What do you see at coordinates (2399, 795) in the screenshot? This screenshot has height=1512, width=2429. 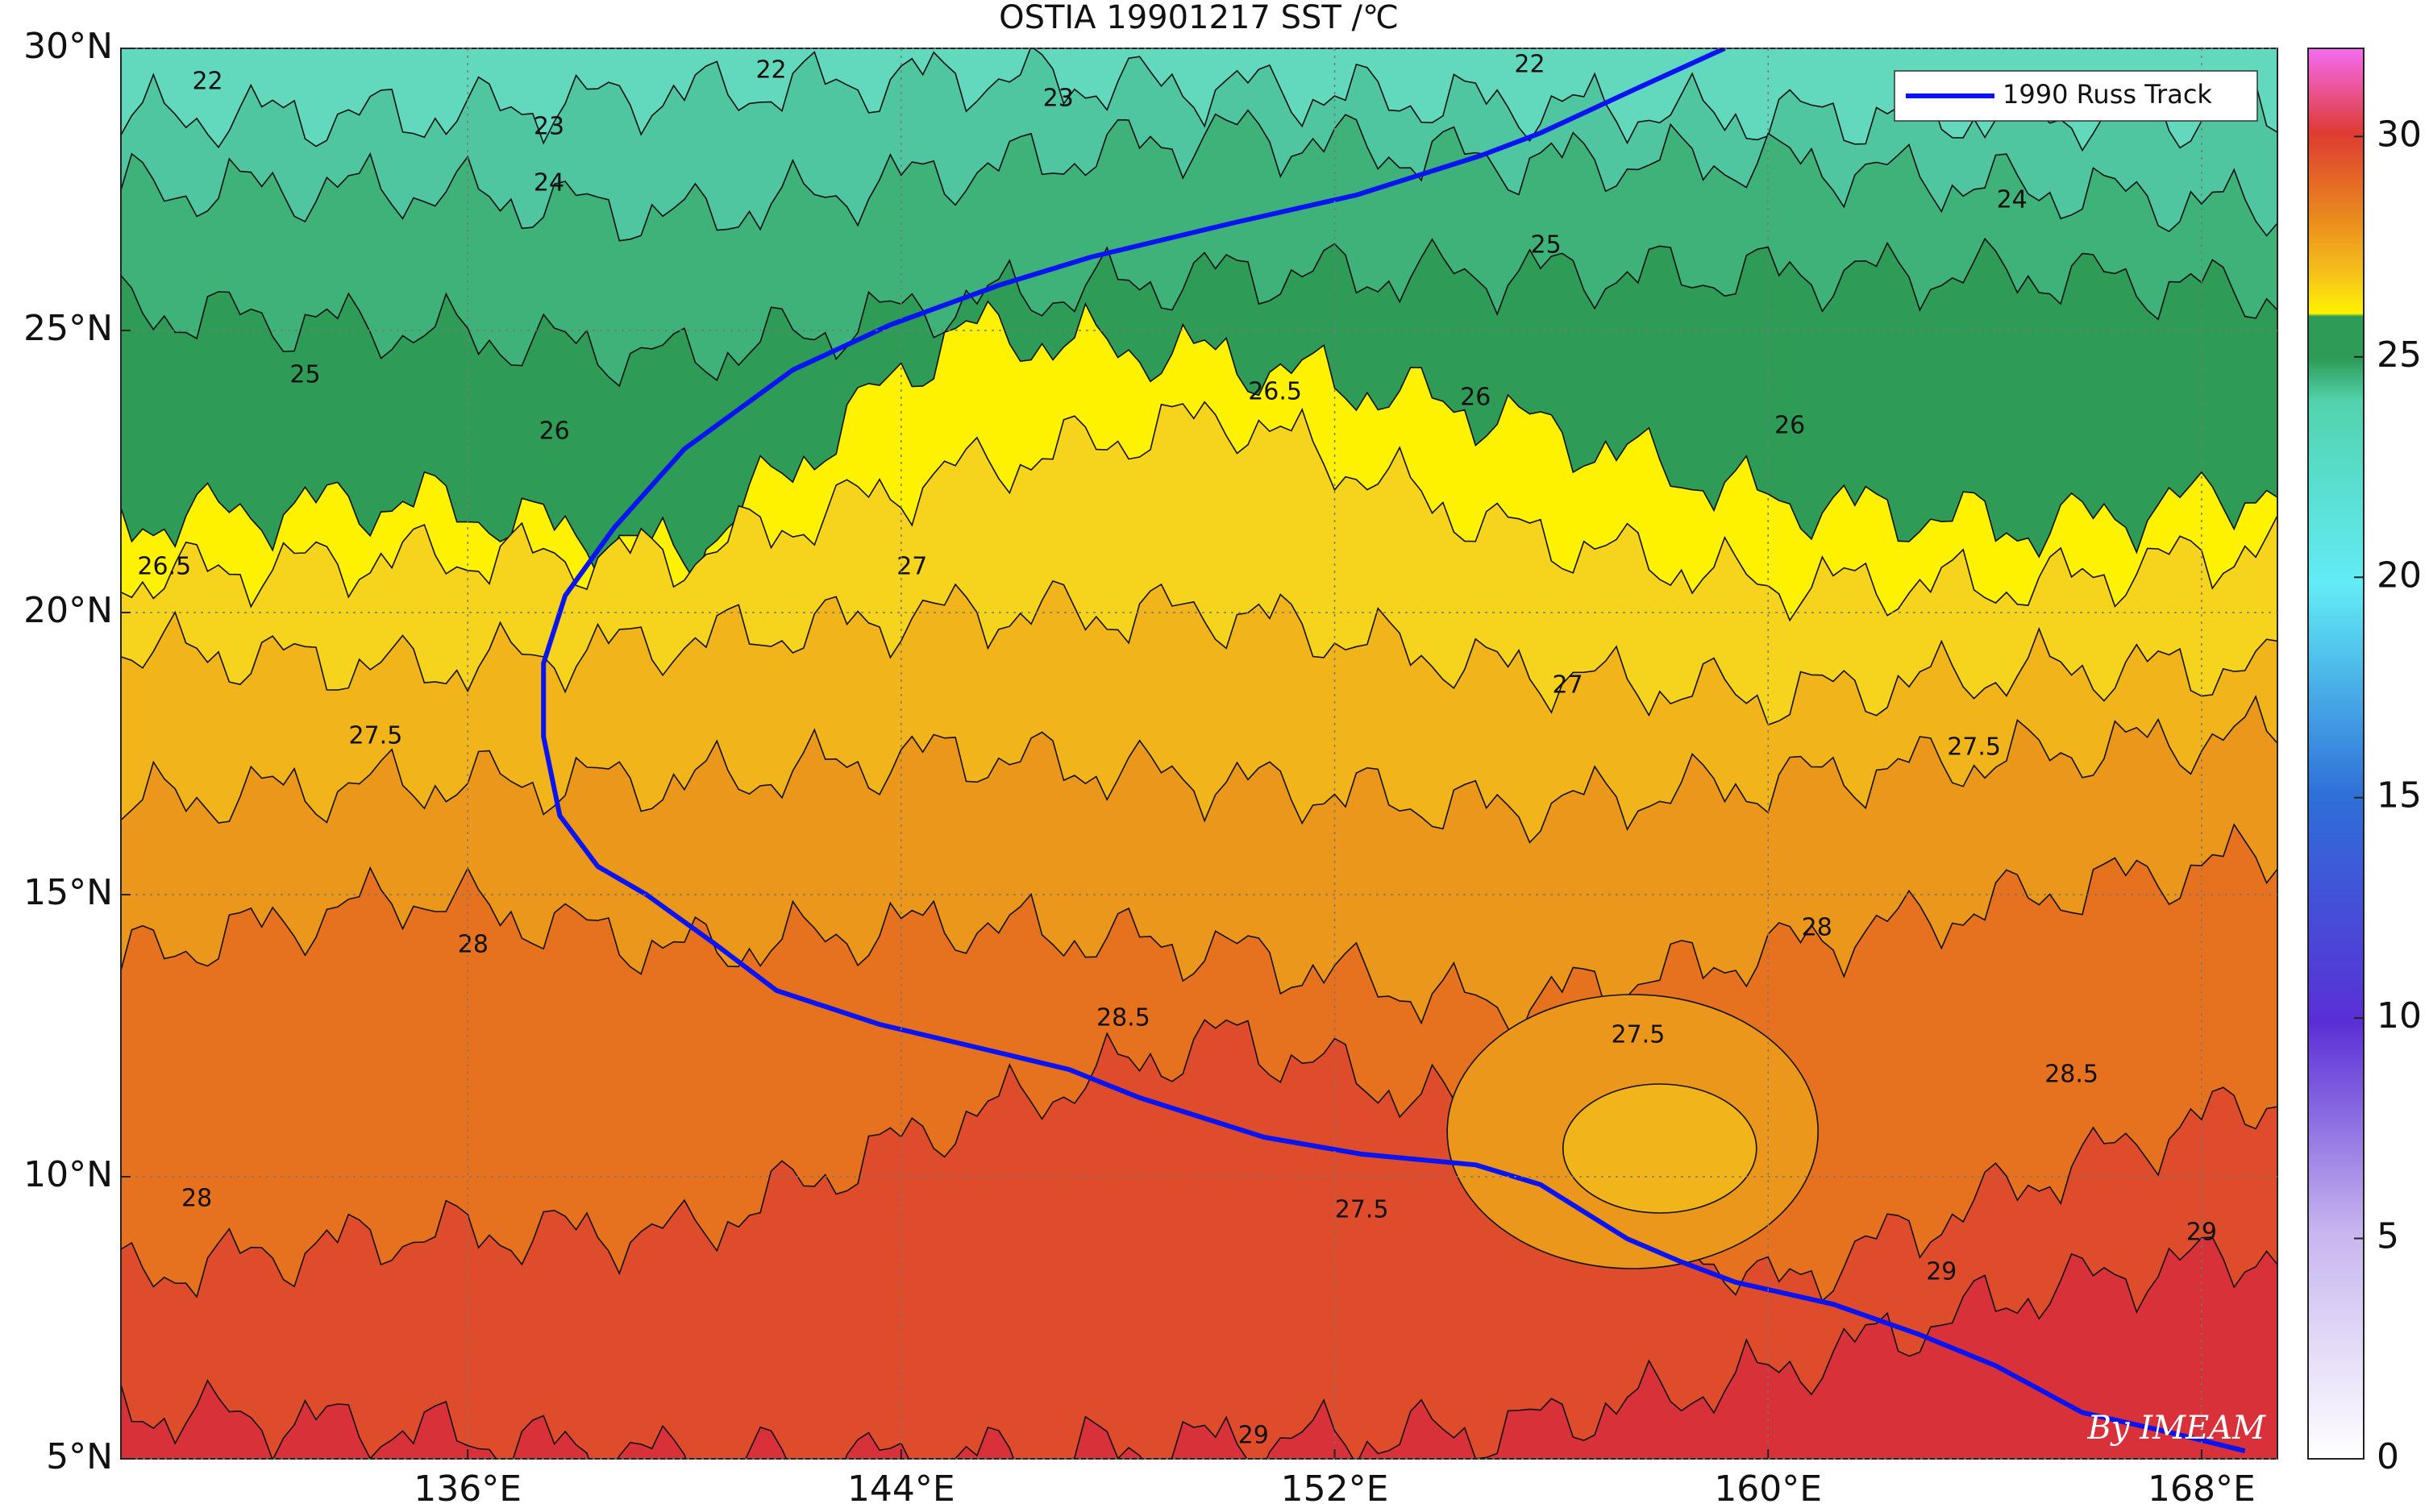 I see `colorbar-tick-label: 15` at bounding box center [2399, 795].